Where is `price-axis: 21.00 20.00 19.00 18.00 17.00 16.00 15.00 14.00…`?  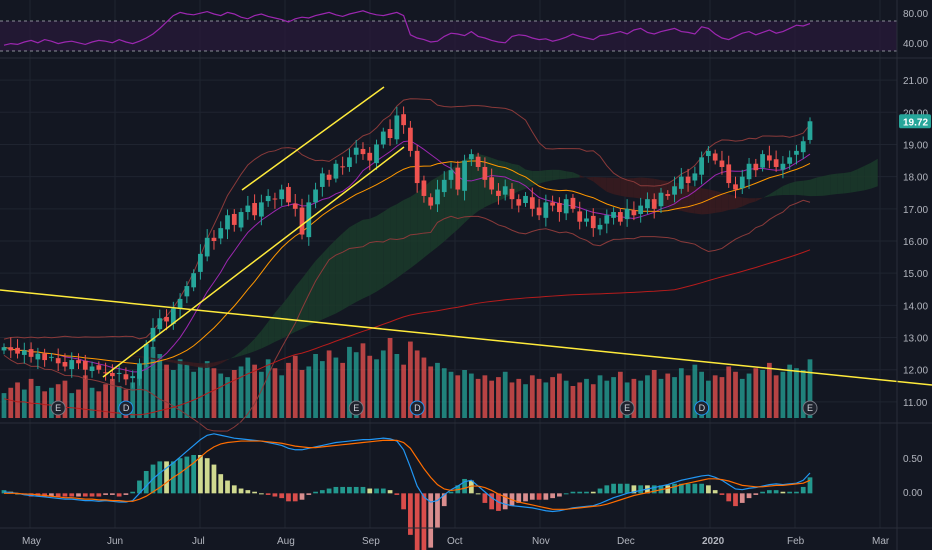 price-axis: 21.00 20.00 19.00 18.00 17.00 16.00 15.00 14.00… is located at coordinates (915, 242).